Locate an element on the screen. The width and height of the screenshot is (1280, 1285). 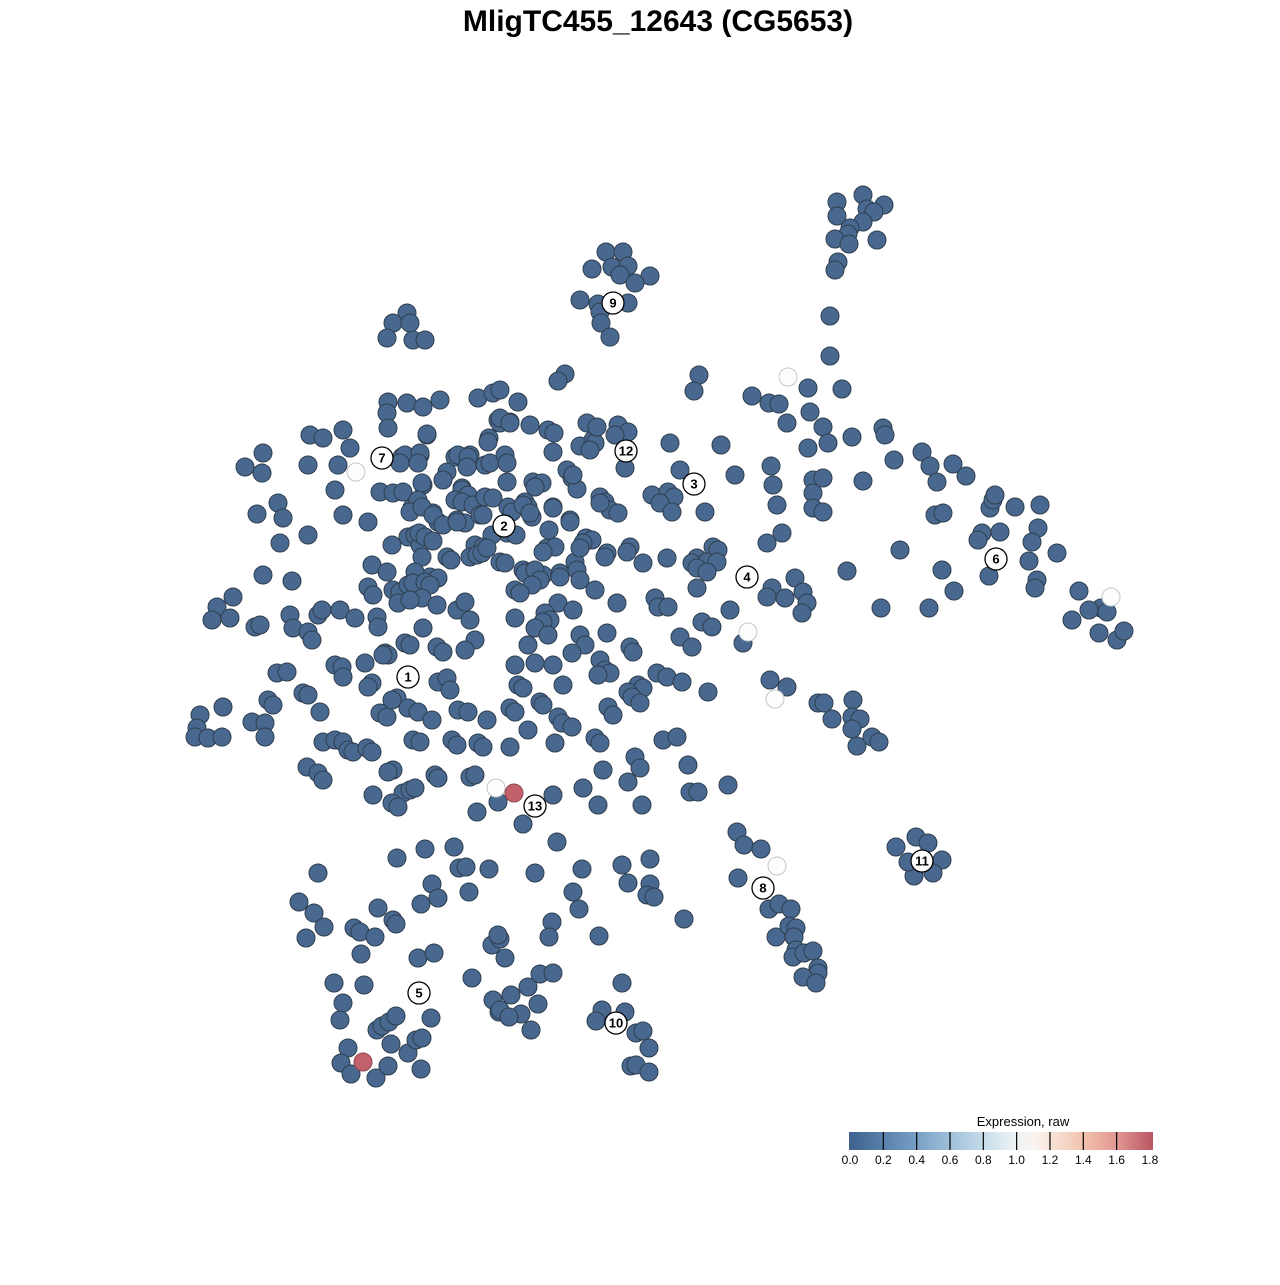
cluster-label-number: 13 is located at coordinates (535, 806).